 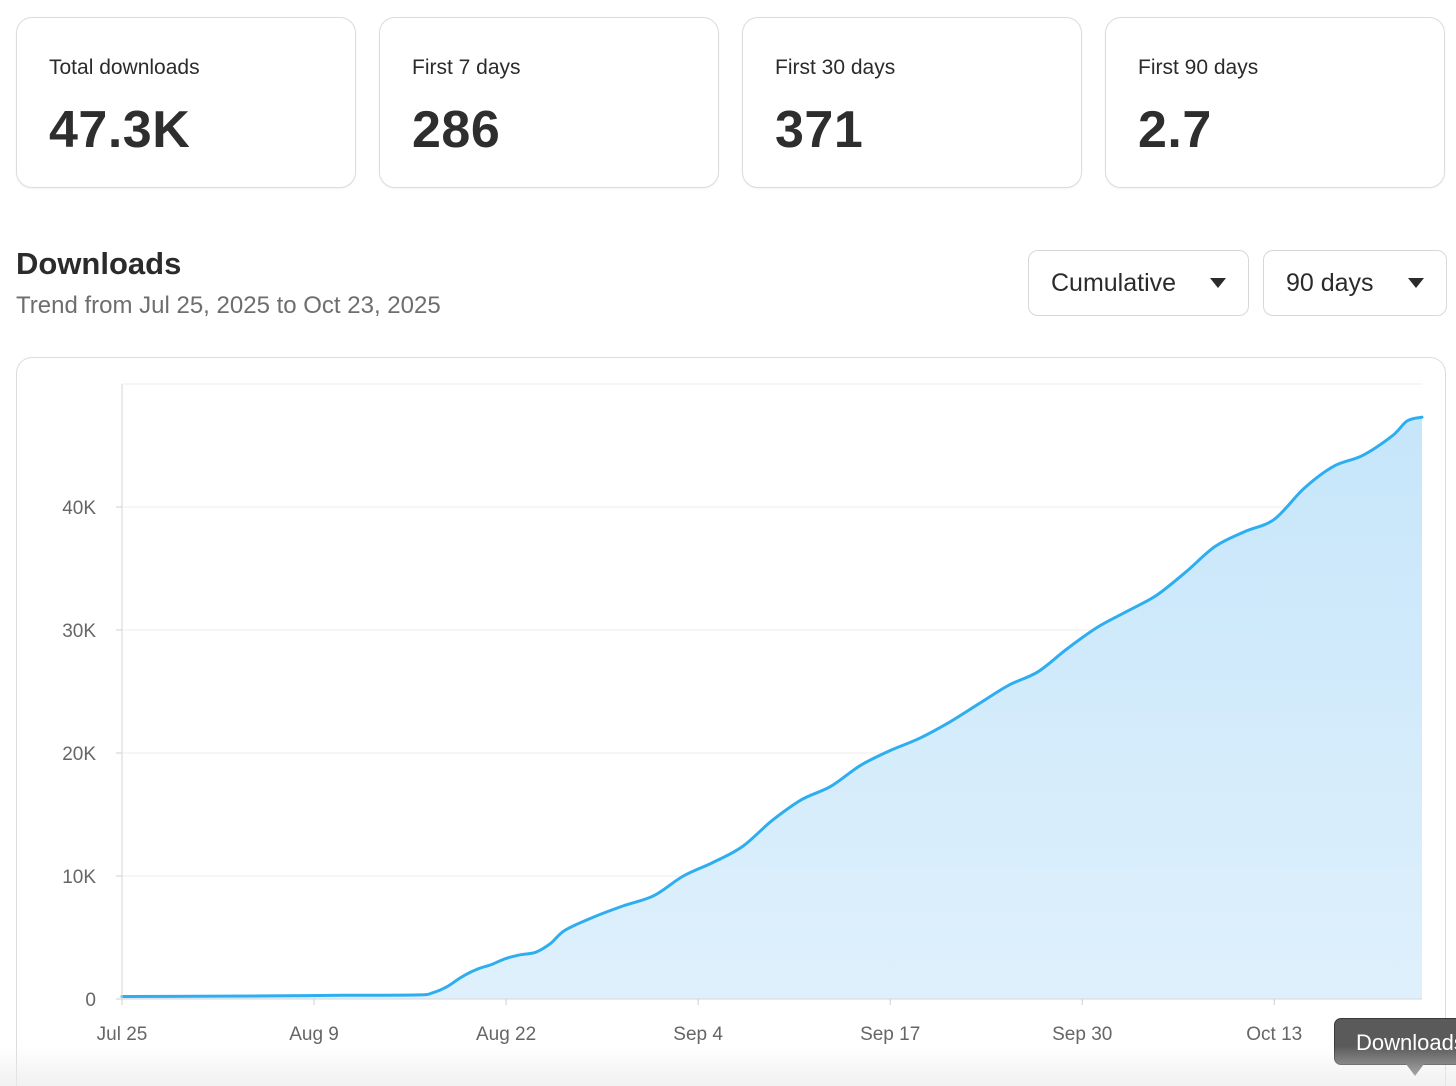 I want to click on range-dropdown-label: 90 days, so click(x=1330, y=282).